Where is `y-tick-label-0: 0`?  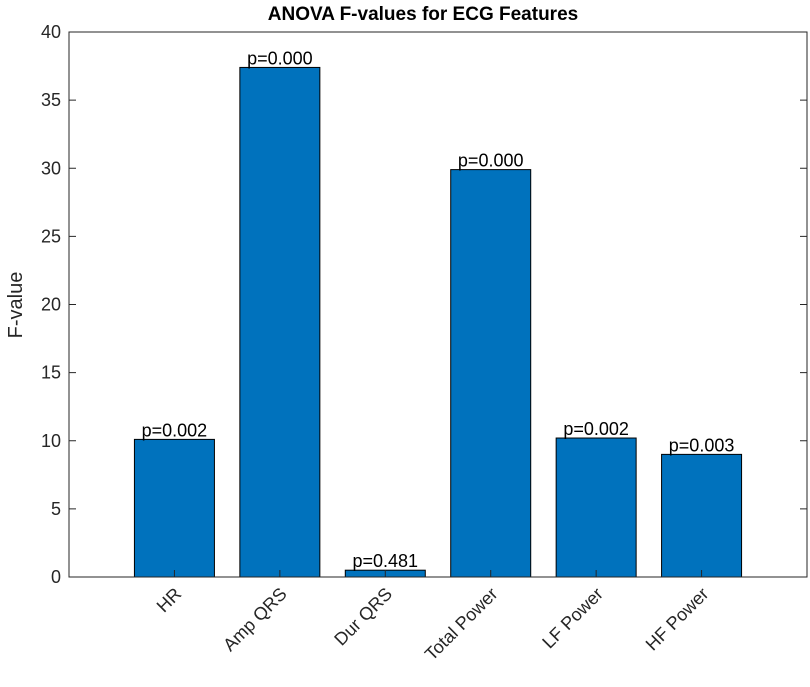
y-tick-label-0: 0 is located at coordinates (56, 577).